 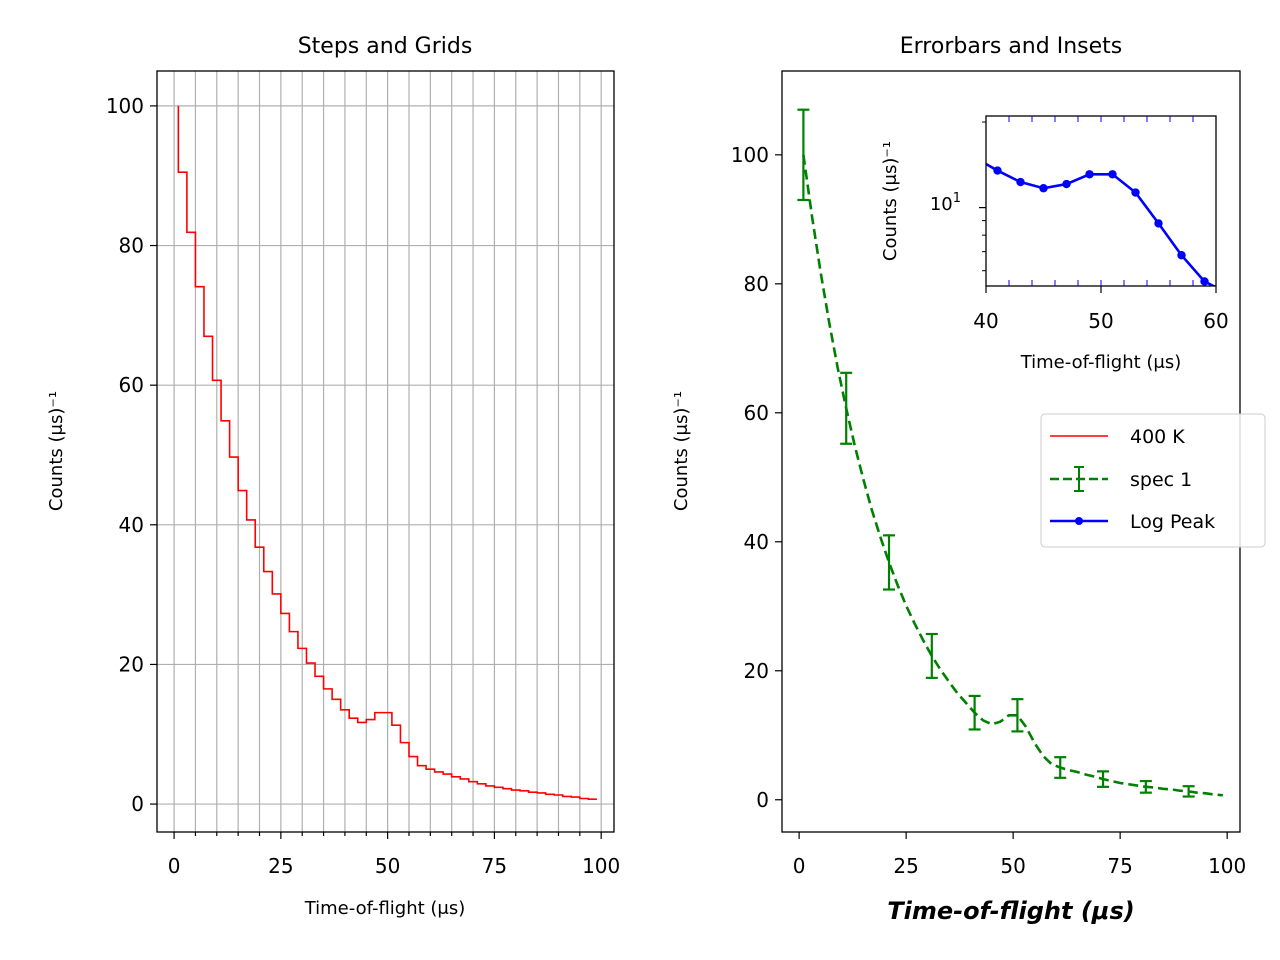 I want to click on right-y-axis-label: Counts (μs)⁻¹, so click(x=681, y=451).